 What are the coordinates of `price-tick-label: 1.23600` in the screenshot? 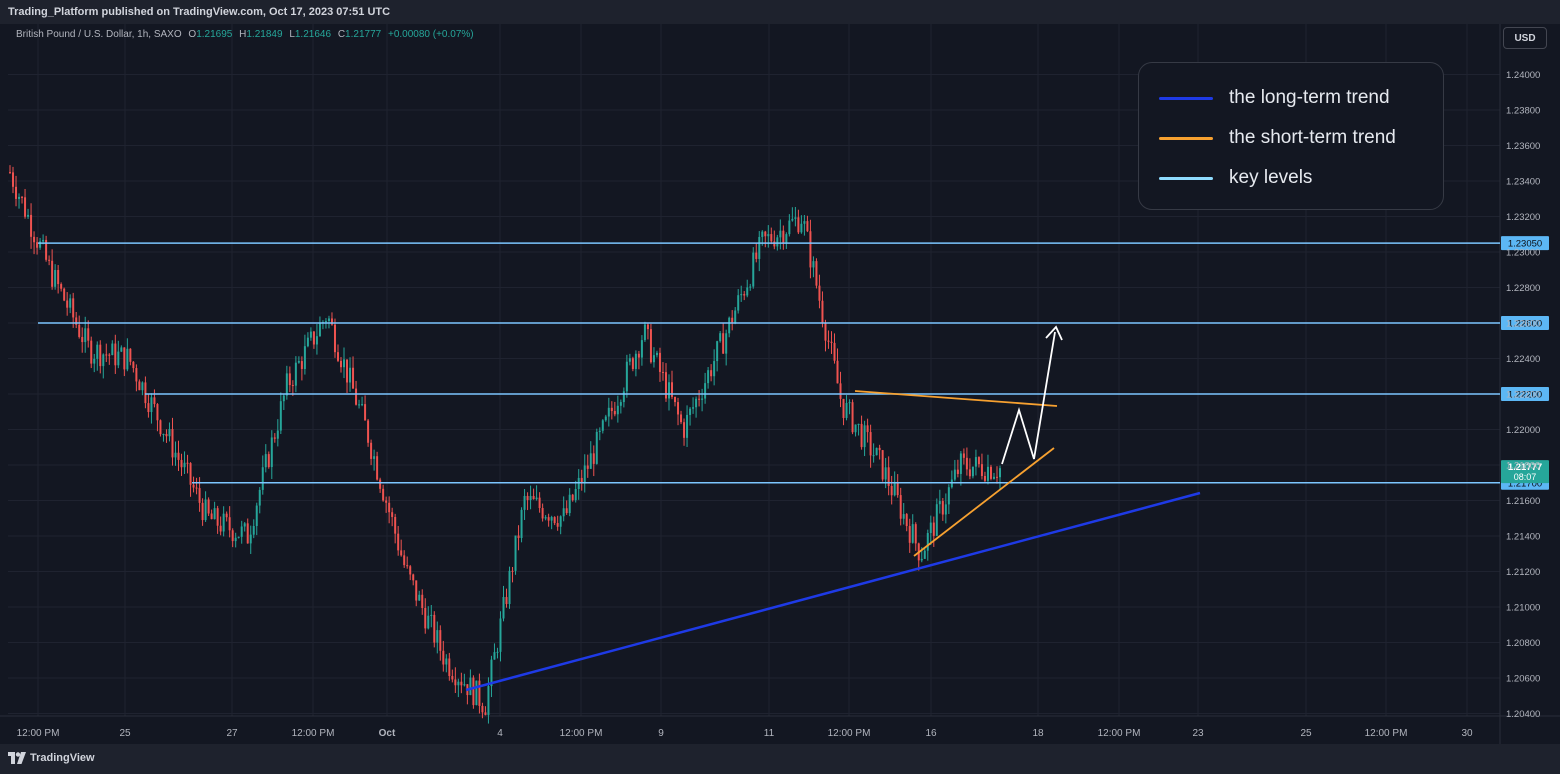 It's located at (1523, 146).